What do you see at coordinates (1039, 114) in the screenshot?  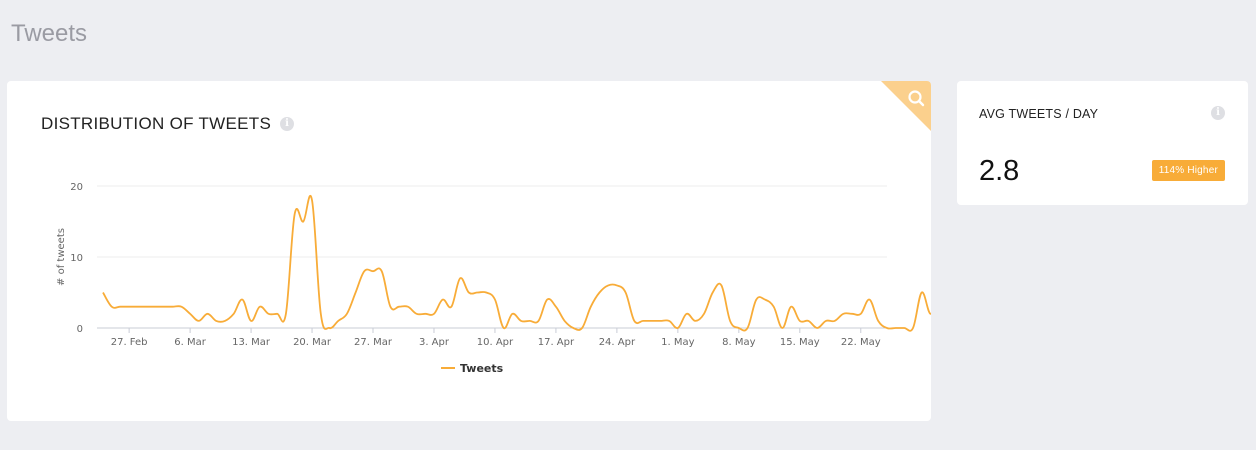 I see `avg-title: AVG TWEETS / DAY` at bounding box center [1039, 114].